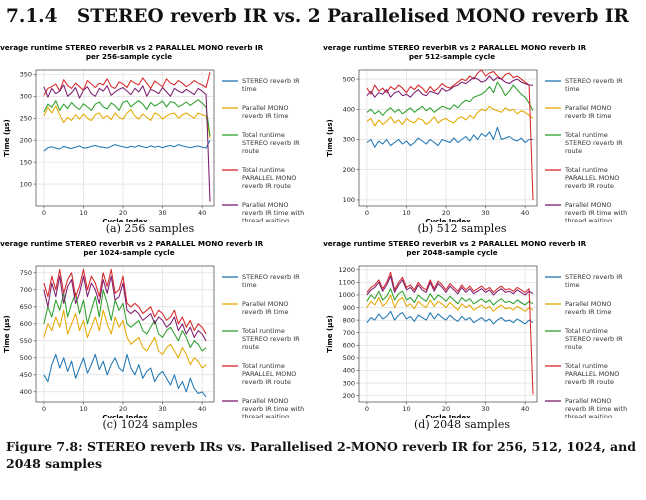 This screenshot has height=500, width=646. What do you see at coordinates (26, 273) in the screenshot?
I see `y-tick-label: 750` at bounding box center [26, 273].